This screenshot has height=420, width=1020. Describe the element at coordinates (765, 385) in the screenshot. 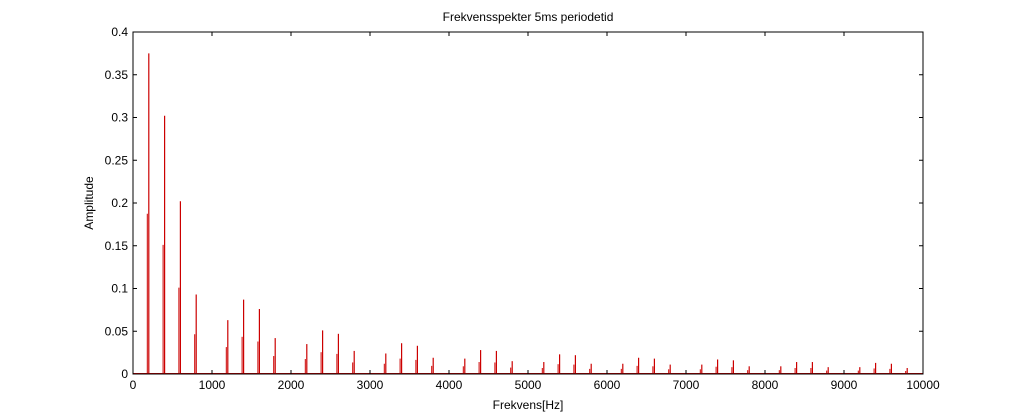

I see `x-tick-label: 8000` at that location.